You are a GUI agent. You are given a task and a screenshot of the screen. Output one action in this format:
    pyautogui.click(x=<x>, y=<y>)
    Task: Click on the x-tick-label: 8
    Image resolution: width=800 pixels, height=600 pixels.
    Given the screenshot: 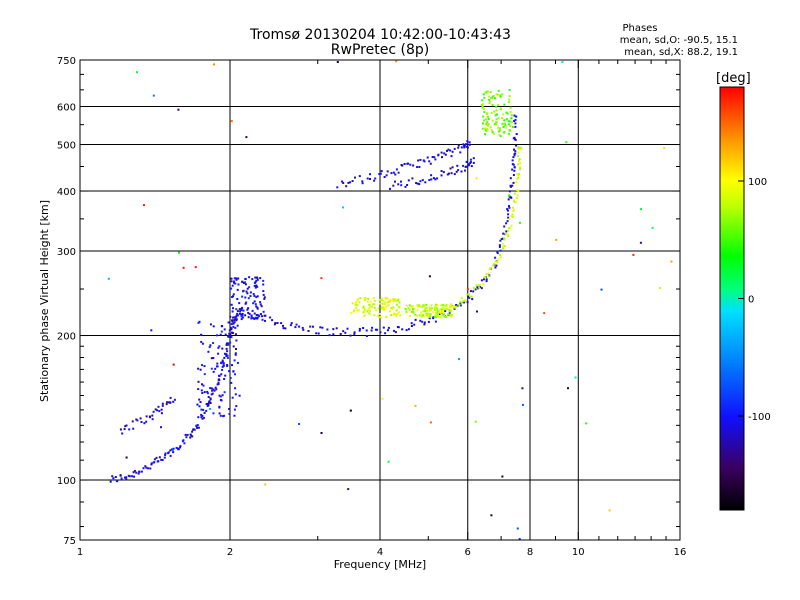 What is the action you would take?
    pyautogui.click(x=530, y=552)
    